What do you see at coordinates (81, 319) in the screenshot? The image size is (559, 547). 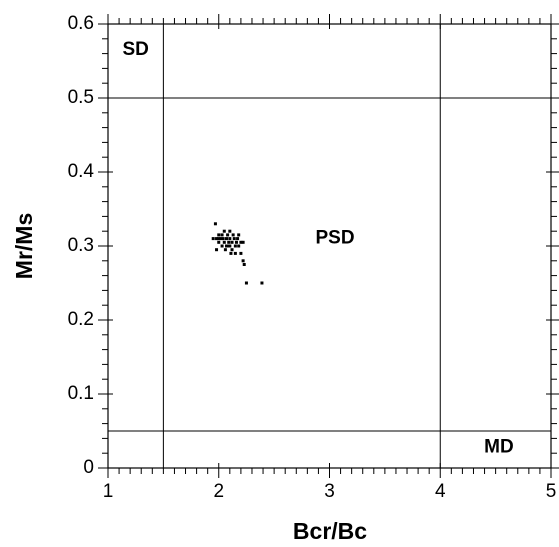 I see `y-tick-label: 0.2` at bounding box center [81, 319].